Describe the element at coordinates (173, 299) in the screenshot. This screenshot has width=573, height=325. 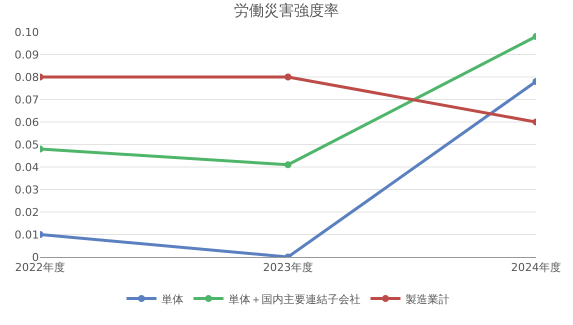
I see `legend-label: 単体` at that location.